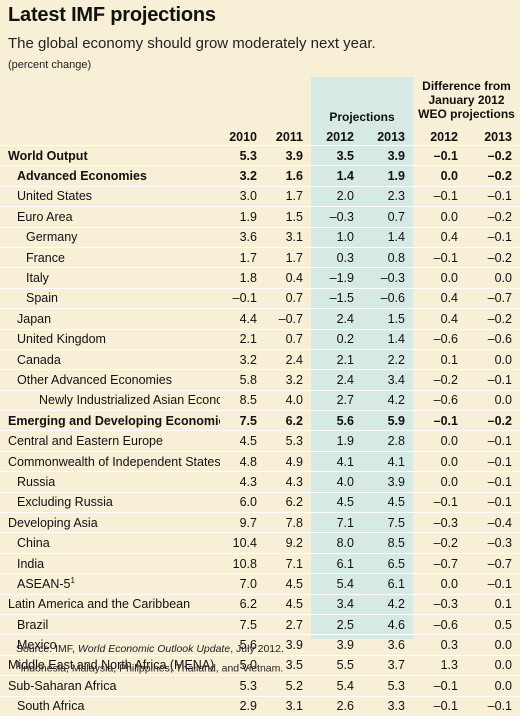 This screenshot has width=520, height=716. I want to click on table-cell: 1.0, so click(336, 237).